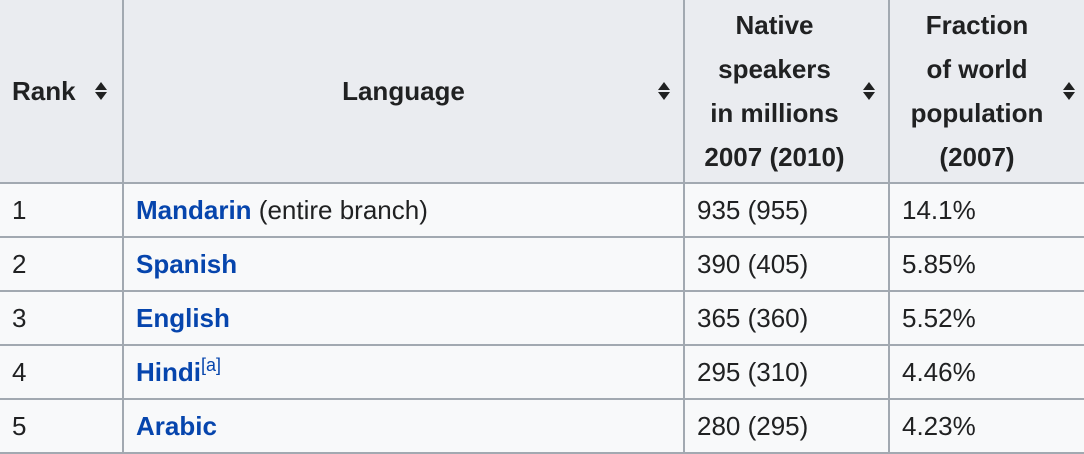 This screenshot has height=454, width=1084. Describe the element at coordinates (168, 372) in the screenshot. I see `language-link: Hindi` at that location.